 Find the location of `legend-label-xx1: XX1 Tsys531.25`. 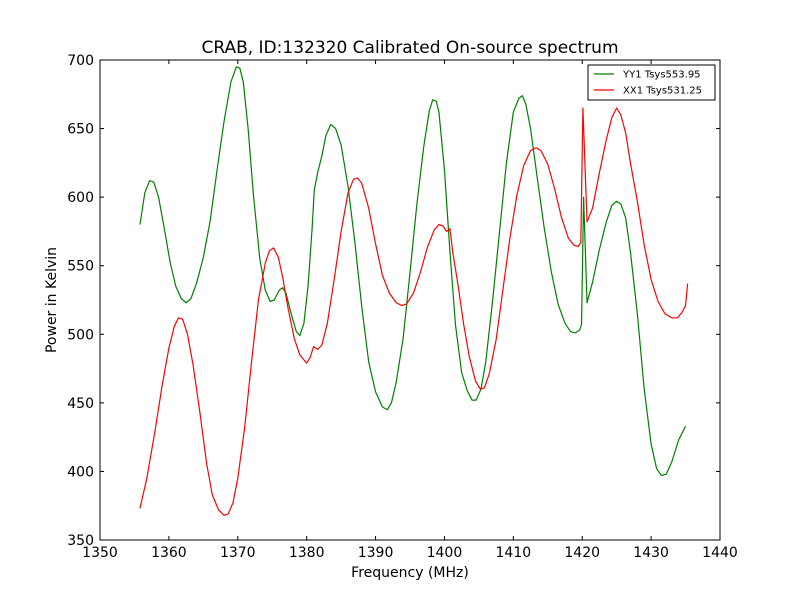

legend-label-xx1: XX1 Tsys531.25 is located at coordinates (662, 91).